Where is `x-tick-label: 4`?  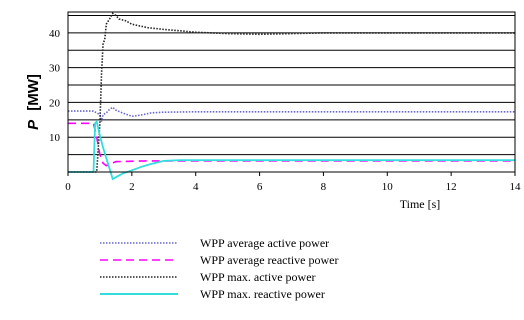 x-tick-label: 4 is located at coordinates (196, 187).